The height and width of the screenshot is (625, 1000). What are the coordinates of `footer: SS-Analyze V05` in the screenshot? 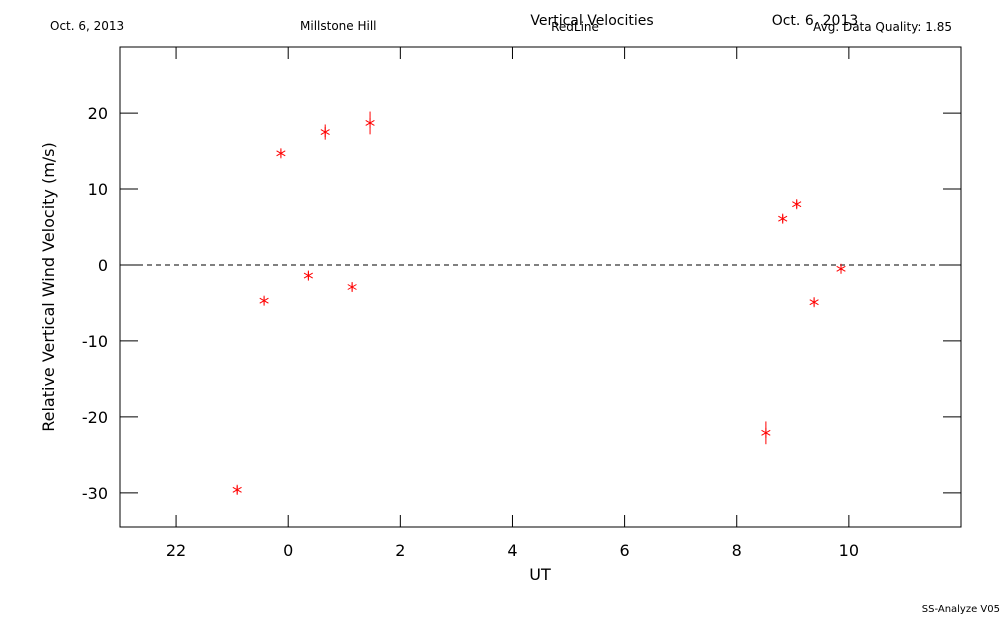 It's located at (961, 609).